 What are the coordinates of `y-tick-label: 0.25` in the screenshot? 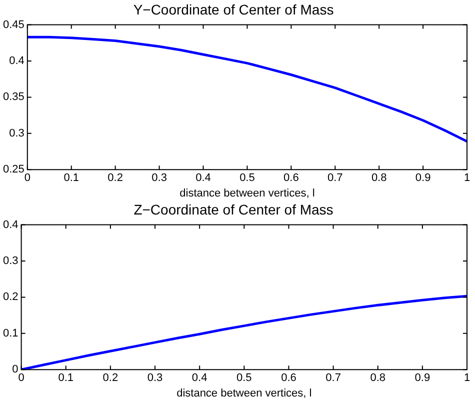 It's located at (13, 170).